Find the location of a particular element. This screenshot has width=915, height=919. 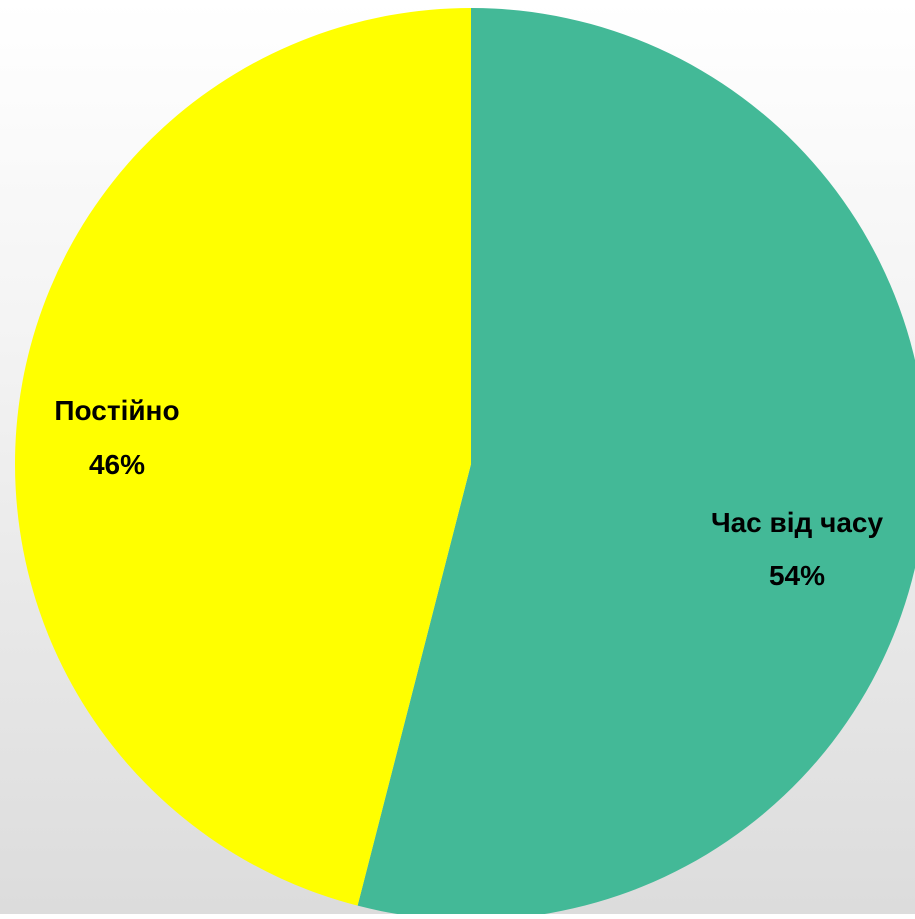

slice-category-label-1: Час від часу is located at coordinates (797, 522).